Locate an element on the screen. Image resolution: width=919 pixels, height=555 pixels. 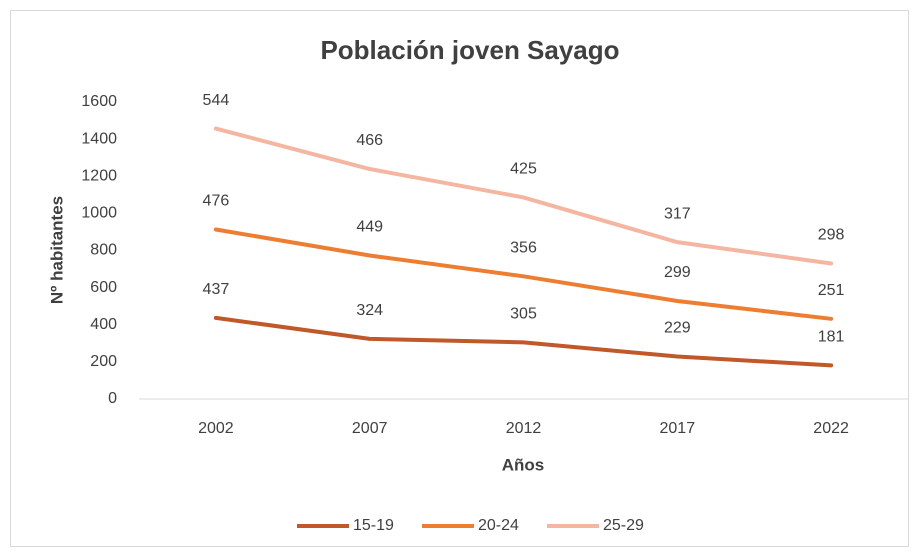
data-label: 324 is located at coordinates (369, 310).